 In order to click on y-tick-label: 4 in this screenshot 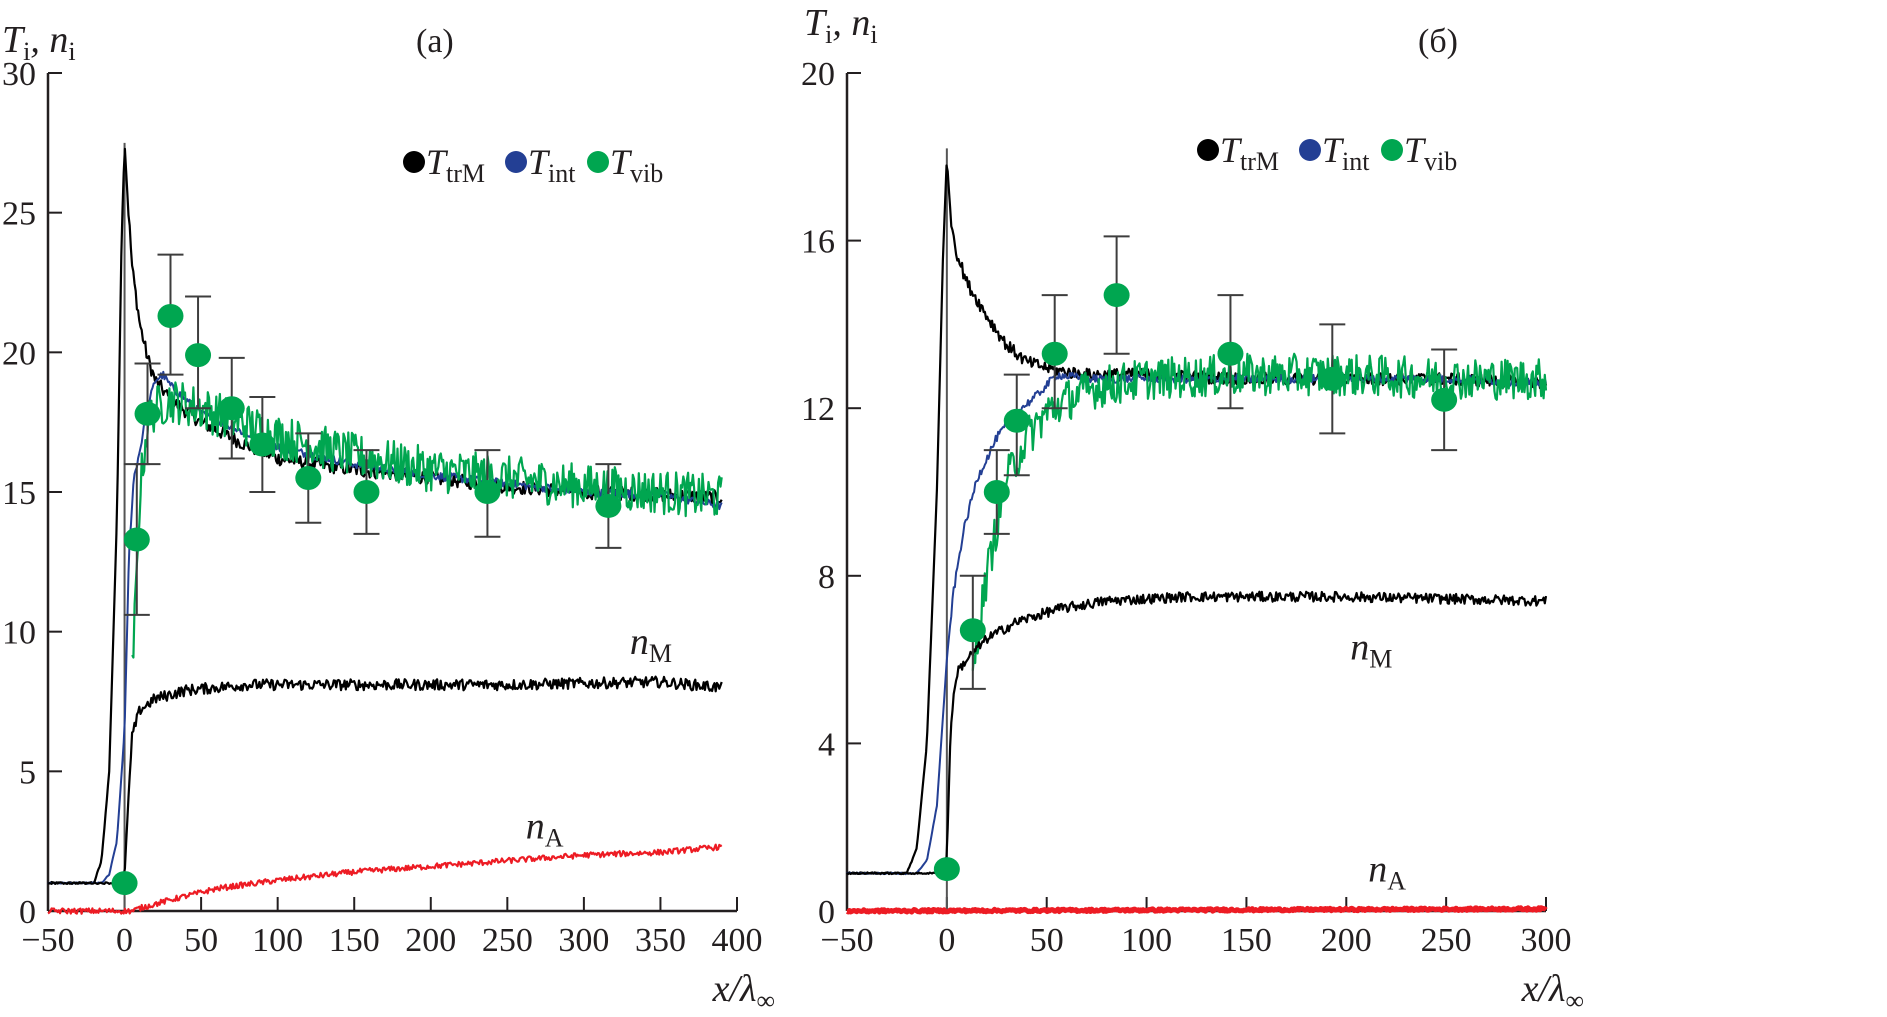, I will do `click(826, 744)`.